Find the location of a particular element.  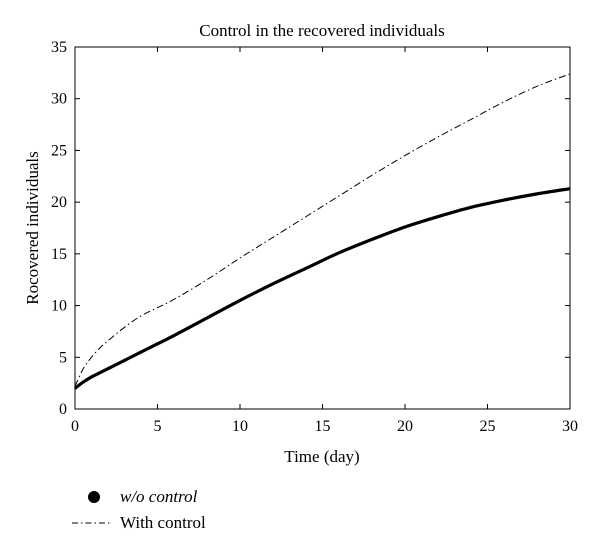

x-tick-label: 10 is located at coordinates (240, 426).